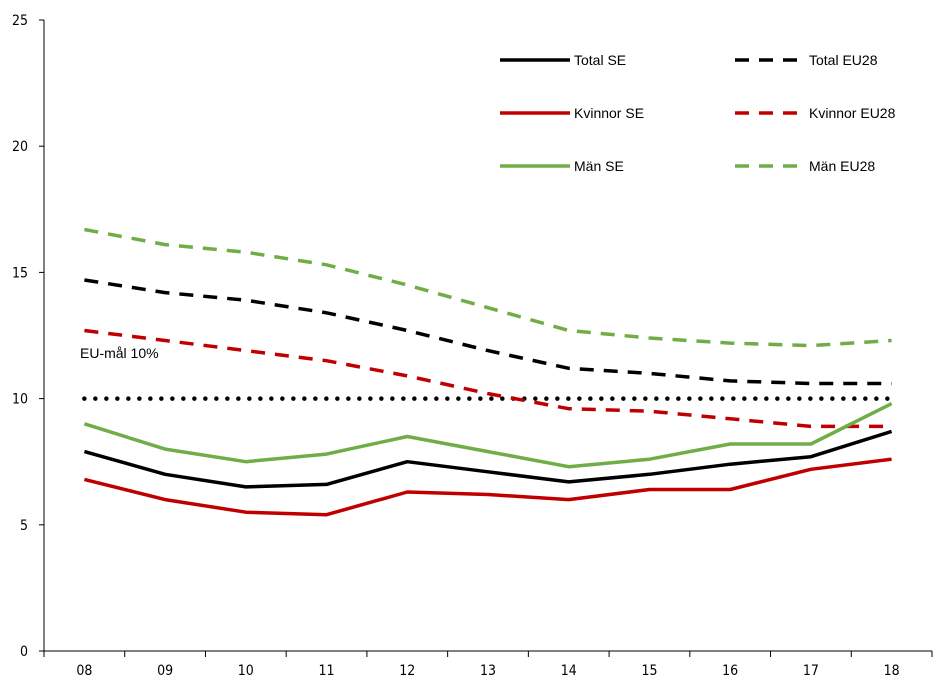  I want to click on x-tick-label: 17, so click(811, 671).